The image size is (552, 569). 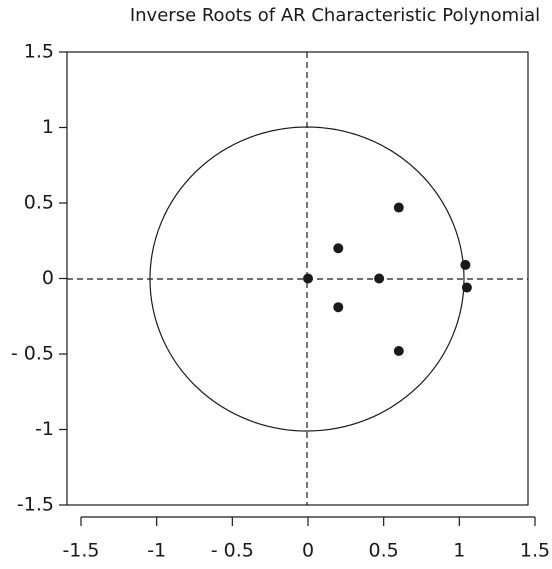 What do you see at coordinates (39, 52) in the screenshot?
I see `y-tick-label: 1.5` at bounding box center [39, 52].